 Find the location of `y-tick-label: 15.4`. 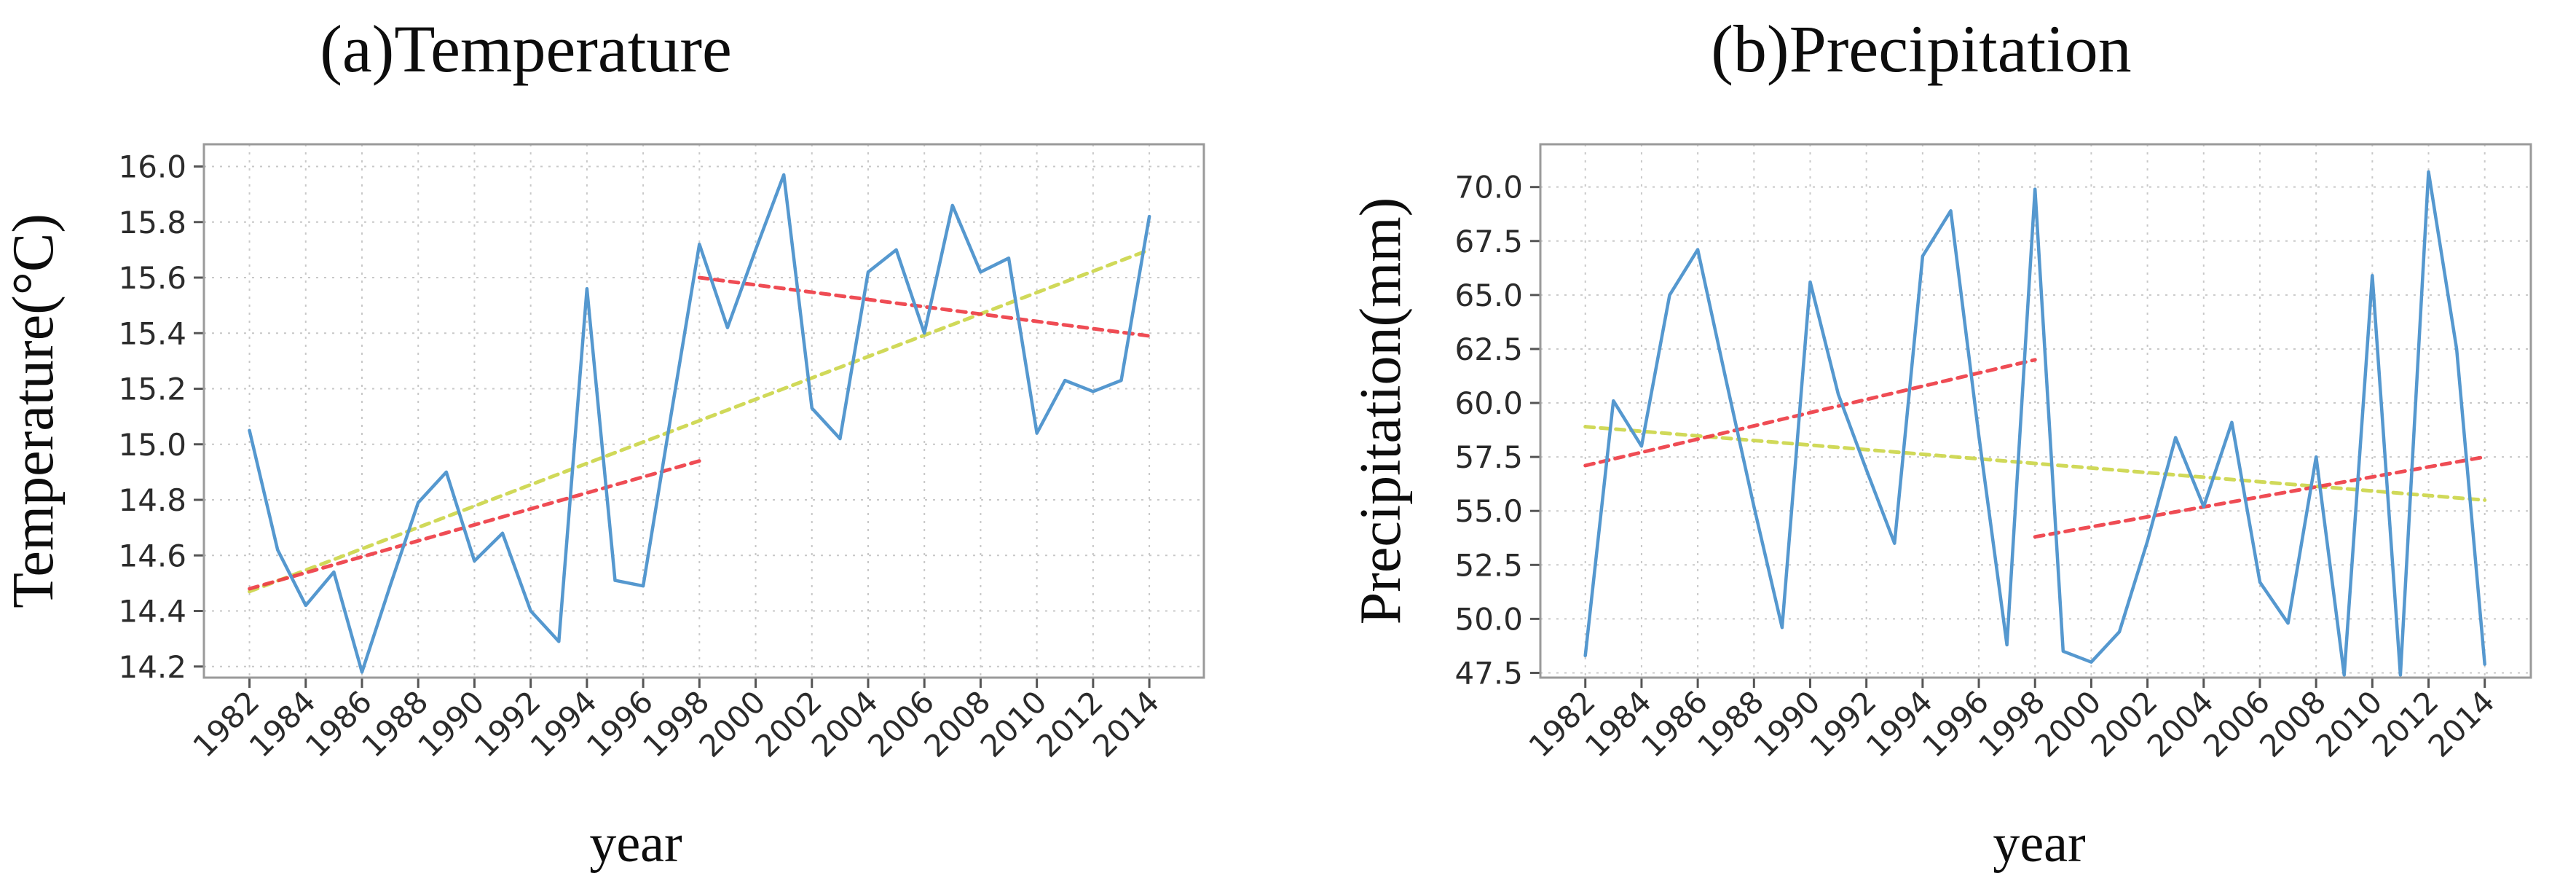

y-tick-label: 15.4 is located at coordinates (152, 333).